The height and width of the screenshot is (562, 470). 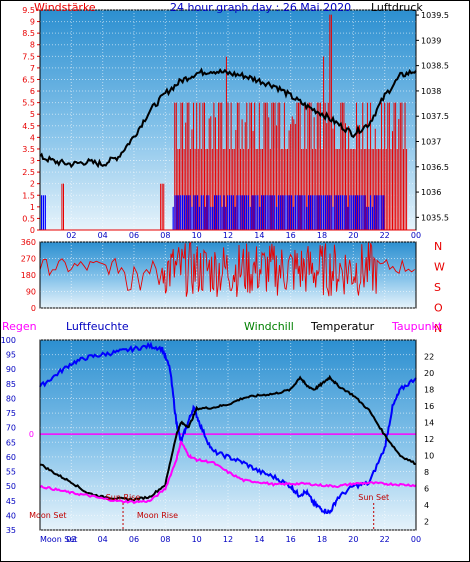 What do you see at coordinates (28, 103) in the screenshot?
I see `left-tick-label: 5.5` at bounding box center [28, 103].